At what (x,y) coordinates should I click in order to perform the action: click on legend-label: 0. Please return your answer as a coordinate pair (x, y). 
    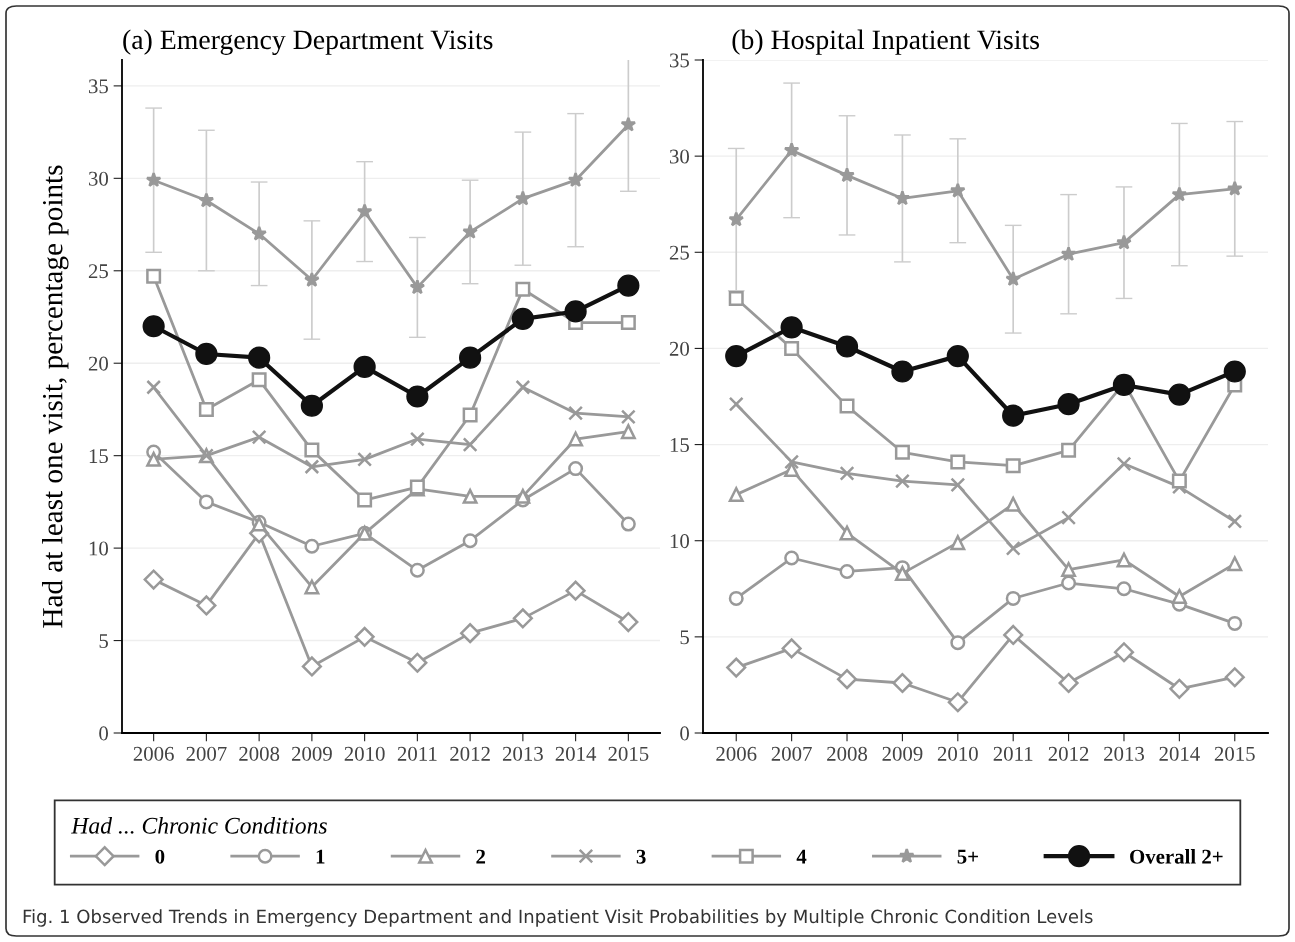
    Looking at the image, I should click on (160, 856).